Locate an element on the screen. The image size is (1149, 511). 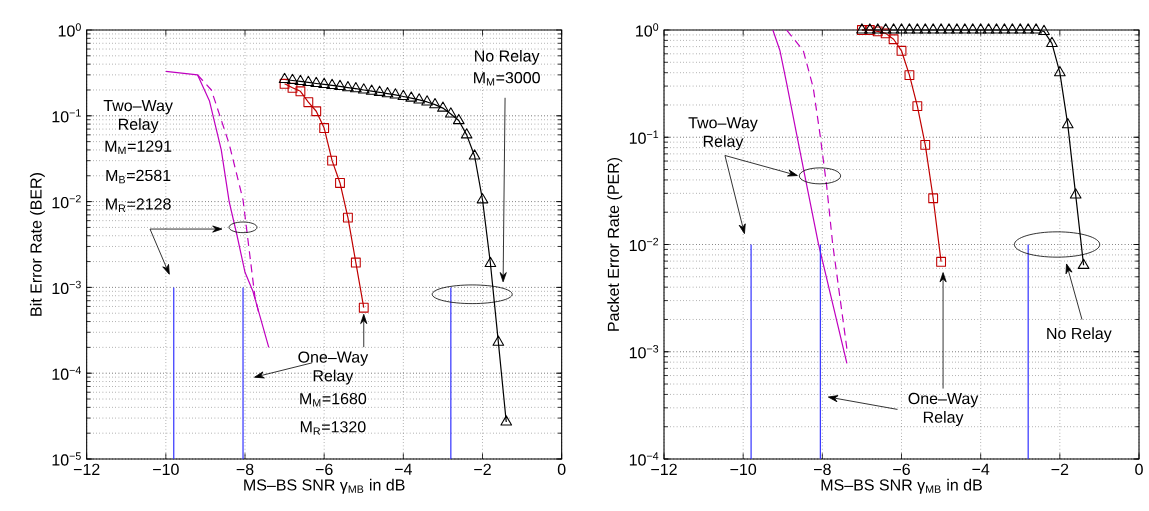
y-axis-title: Packet Error Rate (PER) is located at coordinates (615, 244).